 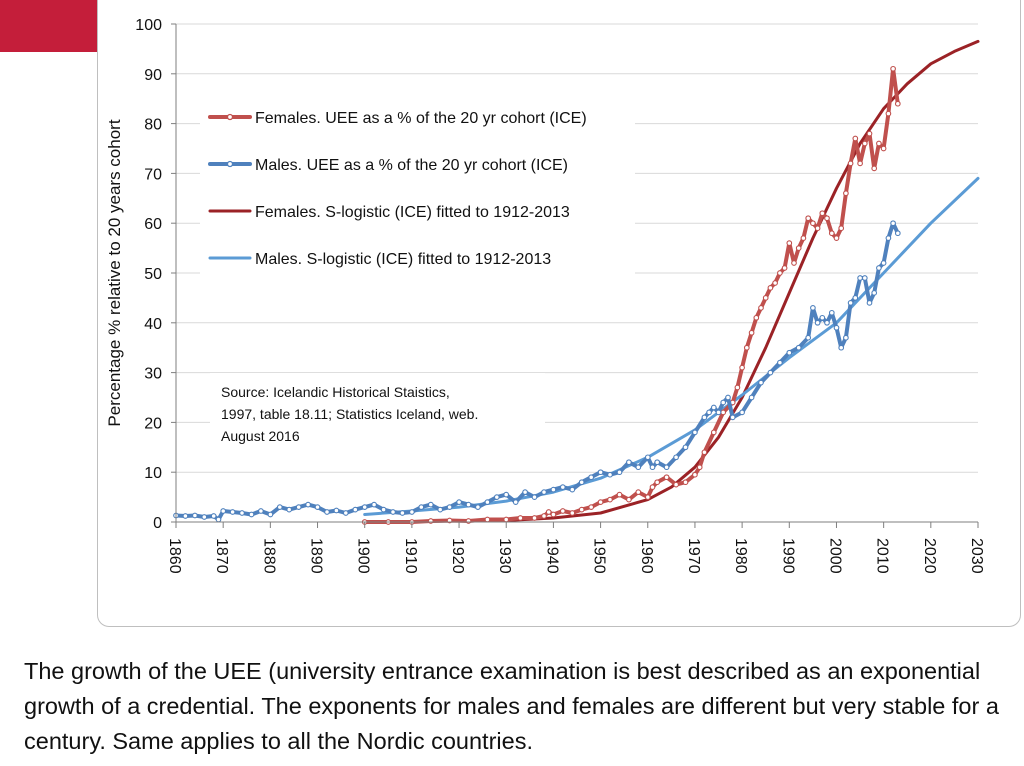 I want to click on data-point-males-observed-1962, so click(x=657, y=462).